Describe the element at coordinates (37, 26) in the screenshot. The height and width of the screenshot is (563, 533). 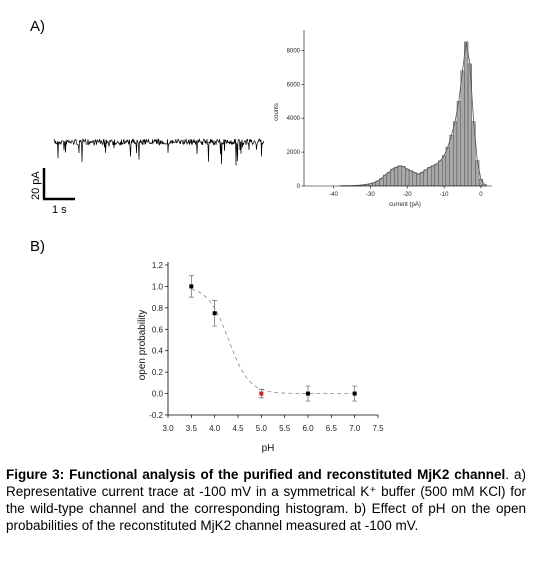
I see `panel-a-label: A)` at that location.